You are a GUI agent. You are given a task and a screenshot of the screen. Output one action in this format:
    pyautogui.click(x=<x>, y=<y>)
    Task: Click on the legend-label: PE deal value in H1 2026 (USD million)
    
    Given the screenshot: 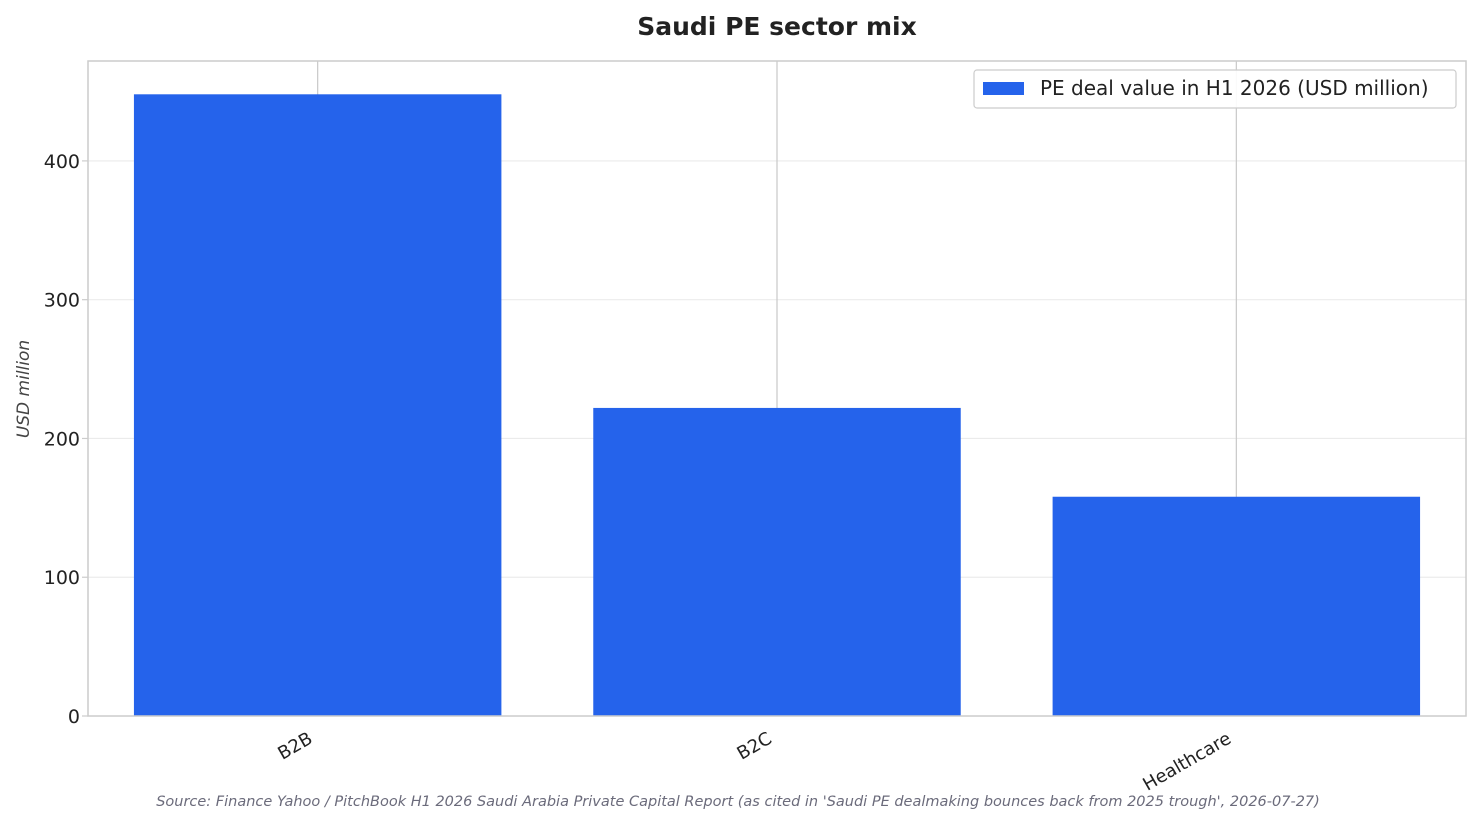 What is the action you would take?
    pyautogui.click(x=1234, y=88)
    